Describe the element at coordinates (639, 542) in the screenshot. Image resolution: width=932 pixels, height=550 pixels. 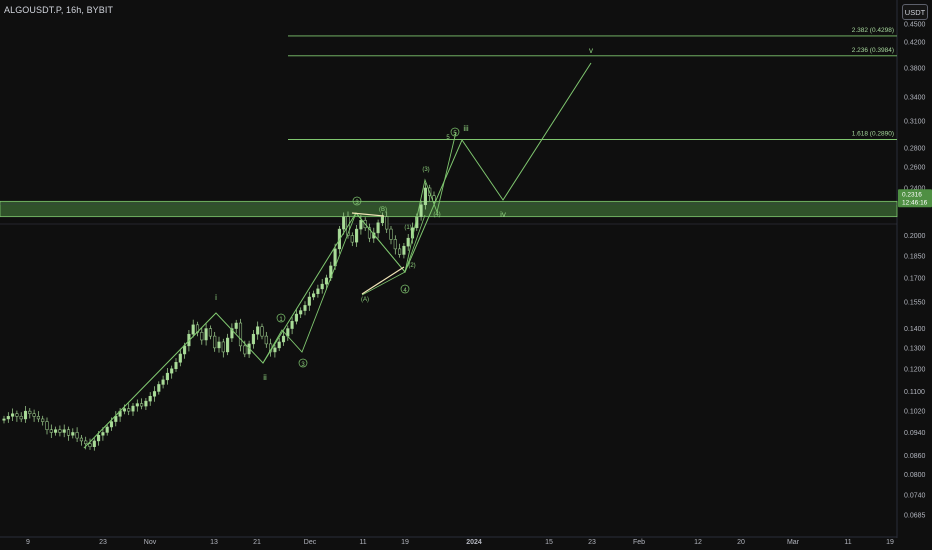
I see `x-axis-tick: Feb` at that location.